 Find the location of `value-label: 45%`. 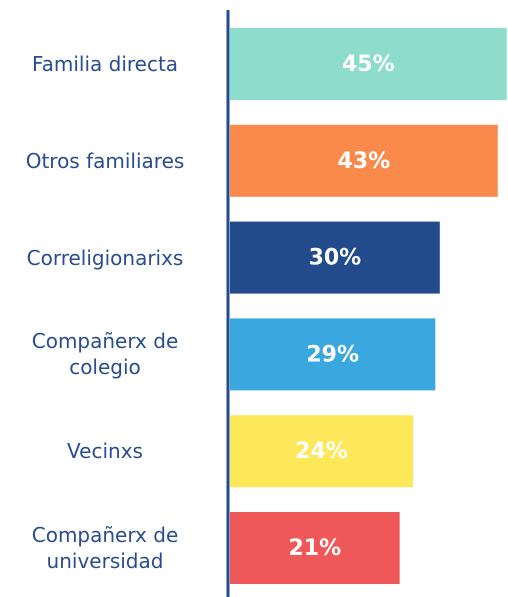

value-label: 45% is located at coordinates (368, 64).